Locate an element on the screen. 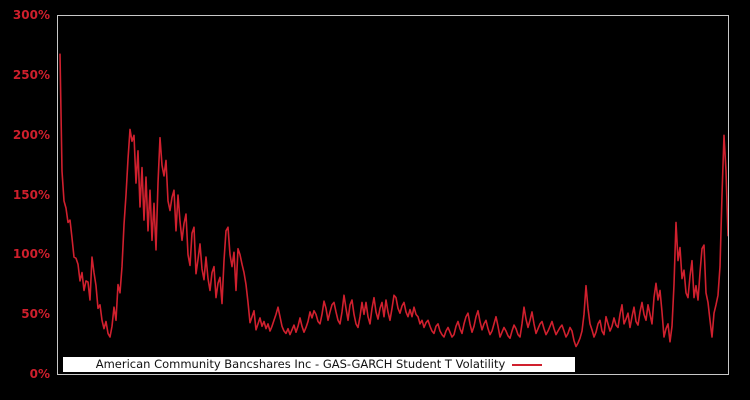 Image resolution: width=750 pixels, height=400 pixels. y-tick-label: 150% is located at coordinates (31, 194).